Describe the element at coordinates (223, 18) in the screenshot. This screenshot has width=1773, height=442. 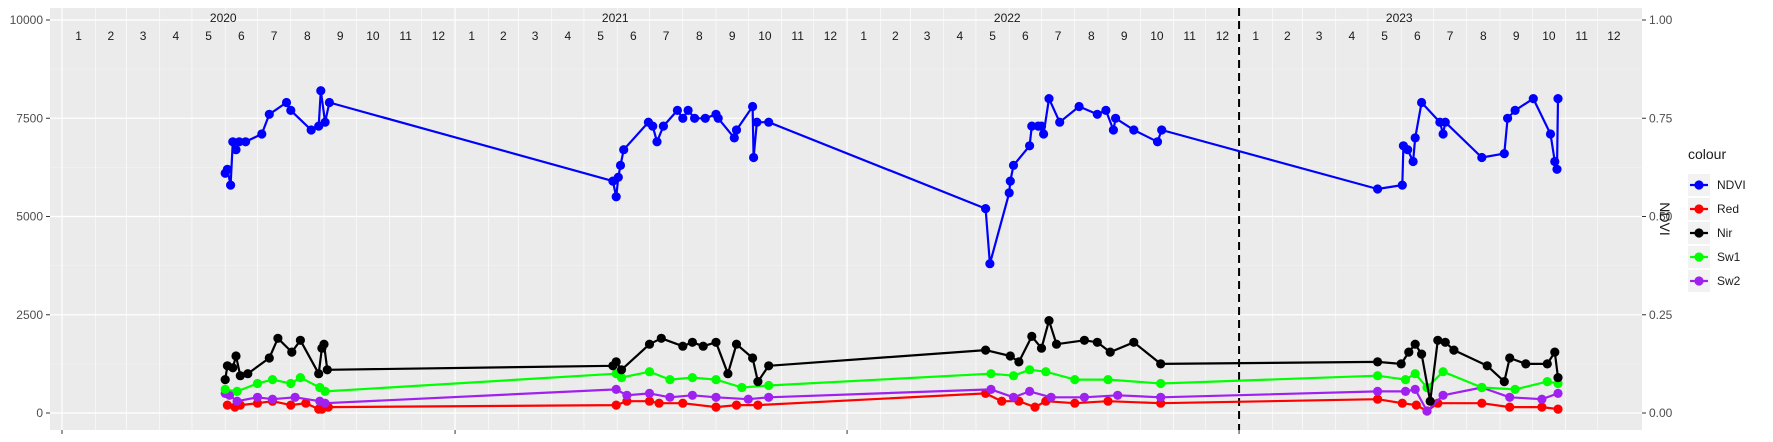
I see `year-label: 2020` at that location.